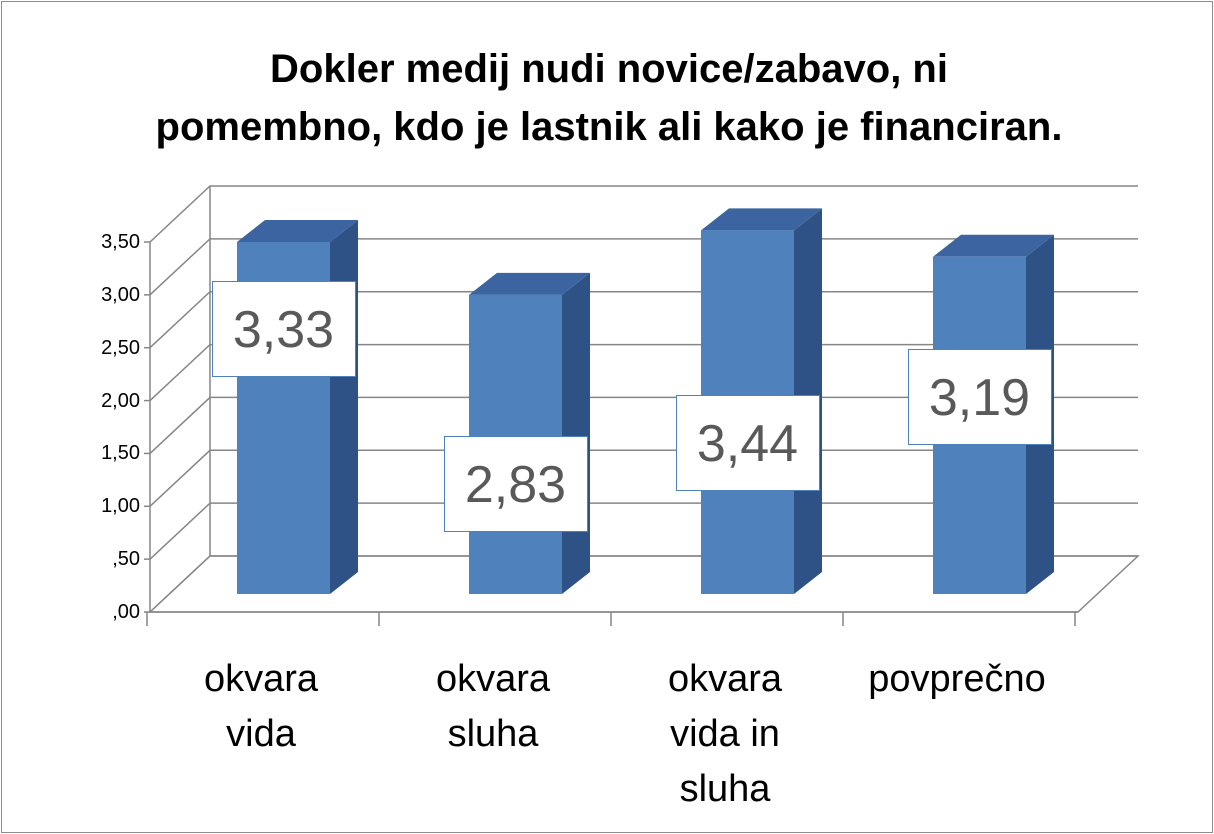 The height and width of the screenshot is (834, 1214). Describe the element at coordinates (120, 242) in the screenshot. I see `y-tick-label: 3,50` at that location.